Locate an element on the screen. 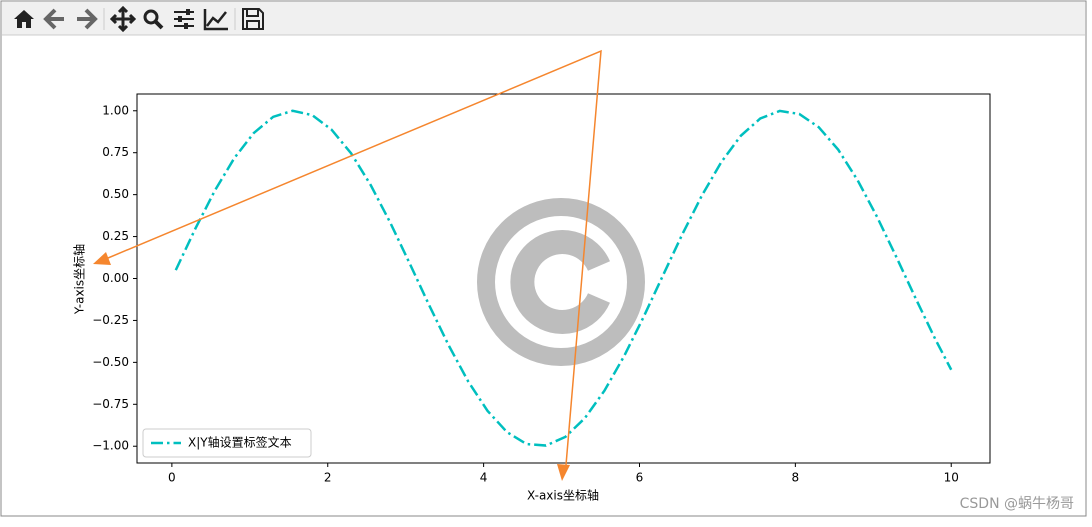 This screenshot has width=1092, height=527. y-axis-label: Y-axis坐标轴 is located at coordinates (79, 279).